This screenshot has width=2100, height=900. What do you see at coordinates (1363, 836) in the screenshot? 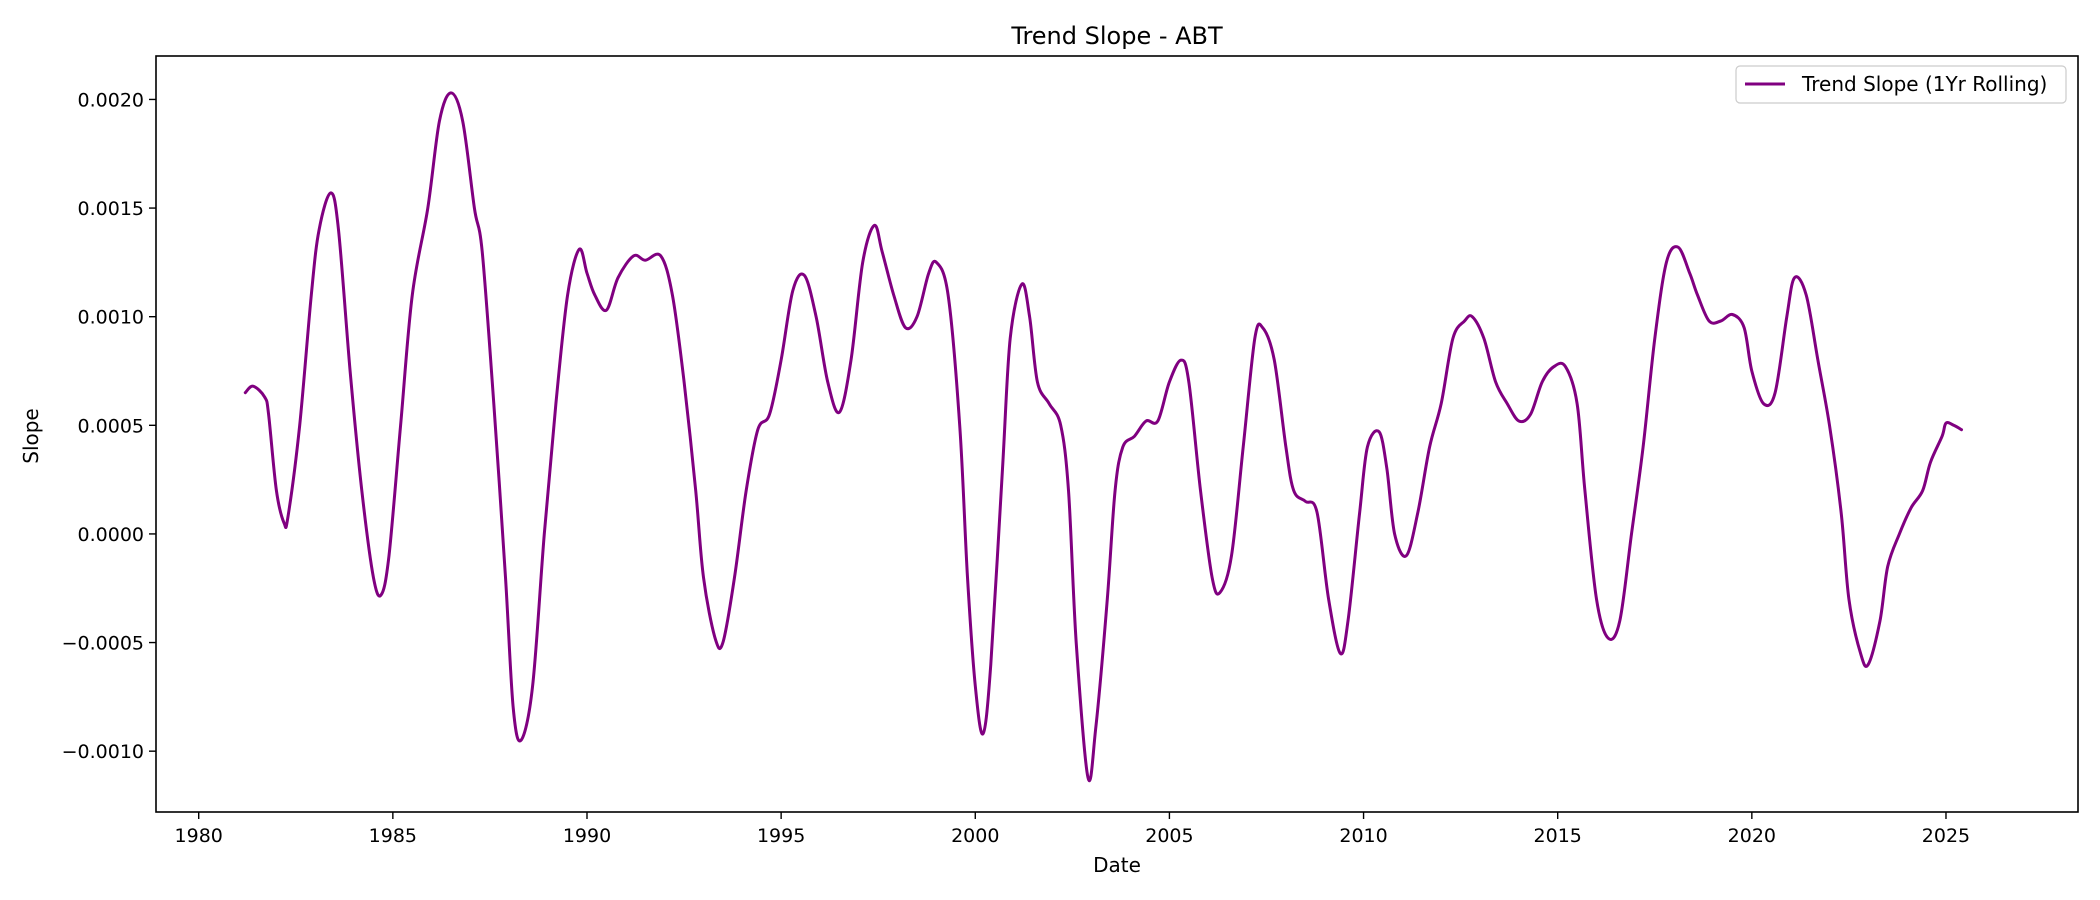
I see `x-tick-label: 2010` at bounding box center [1363, 836].